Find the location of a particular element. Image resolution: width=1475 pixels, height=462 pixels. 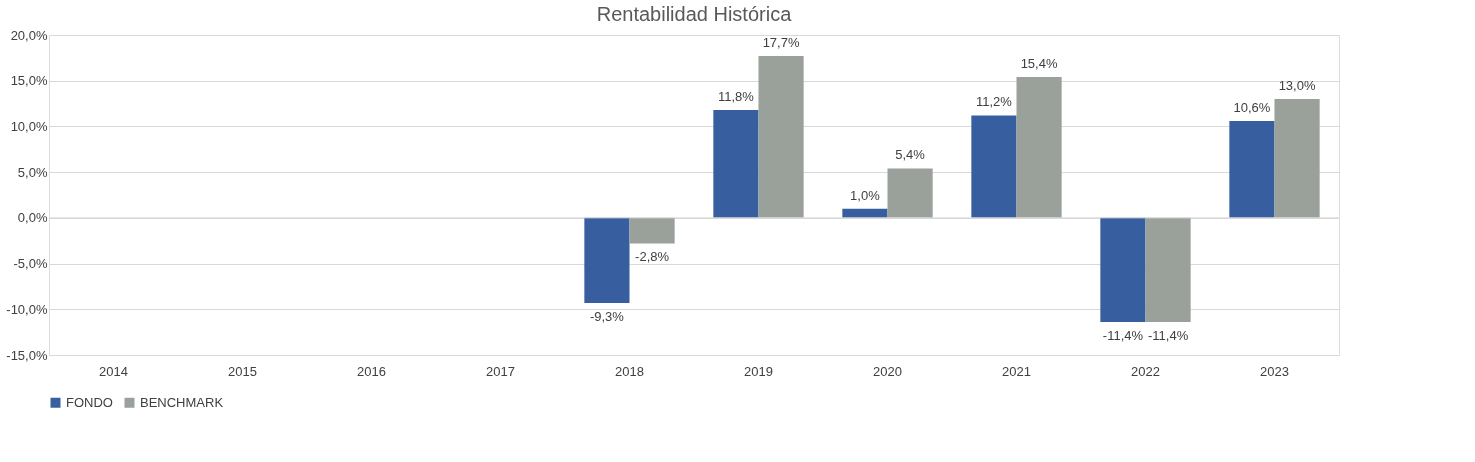

data-label: 11,8% is located at coordinates (736, 96).